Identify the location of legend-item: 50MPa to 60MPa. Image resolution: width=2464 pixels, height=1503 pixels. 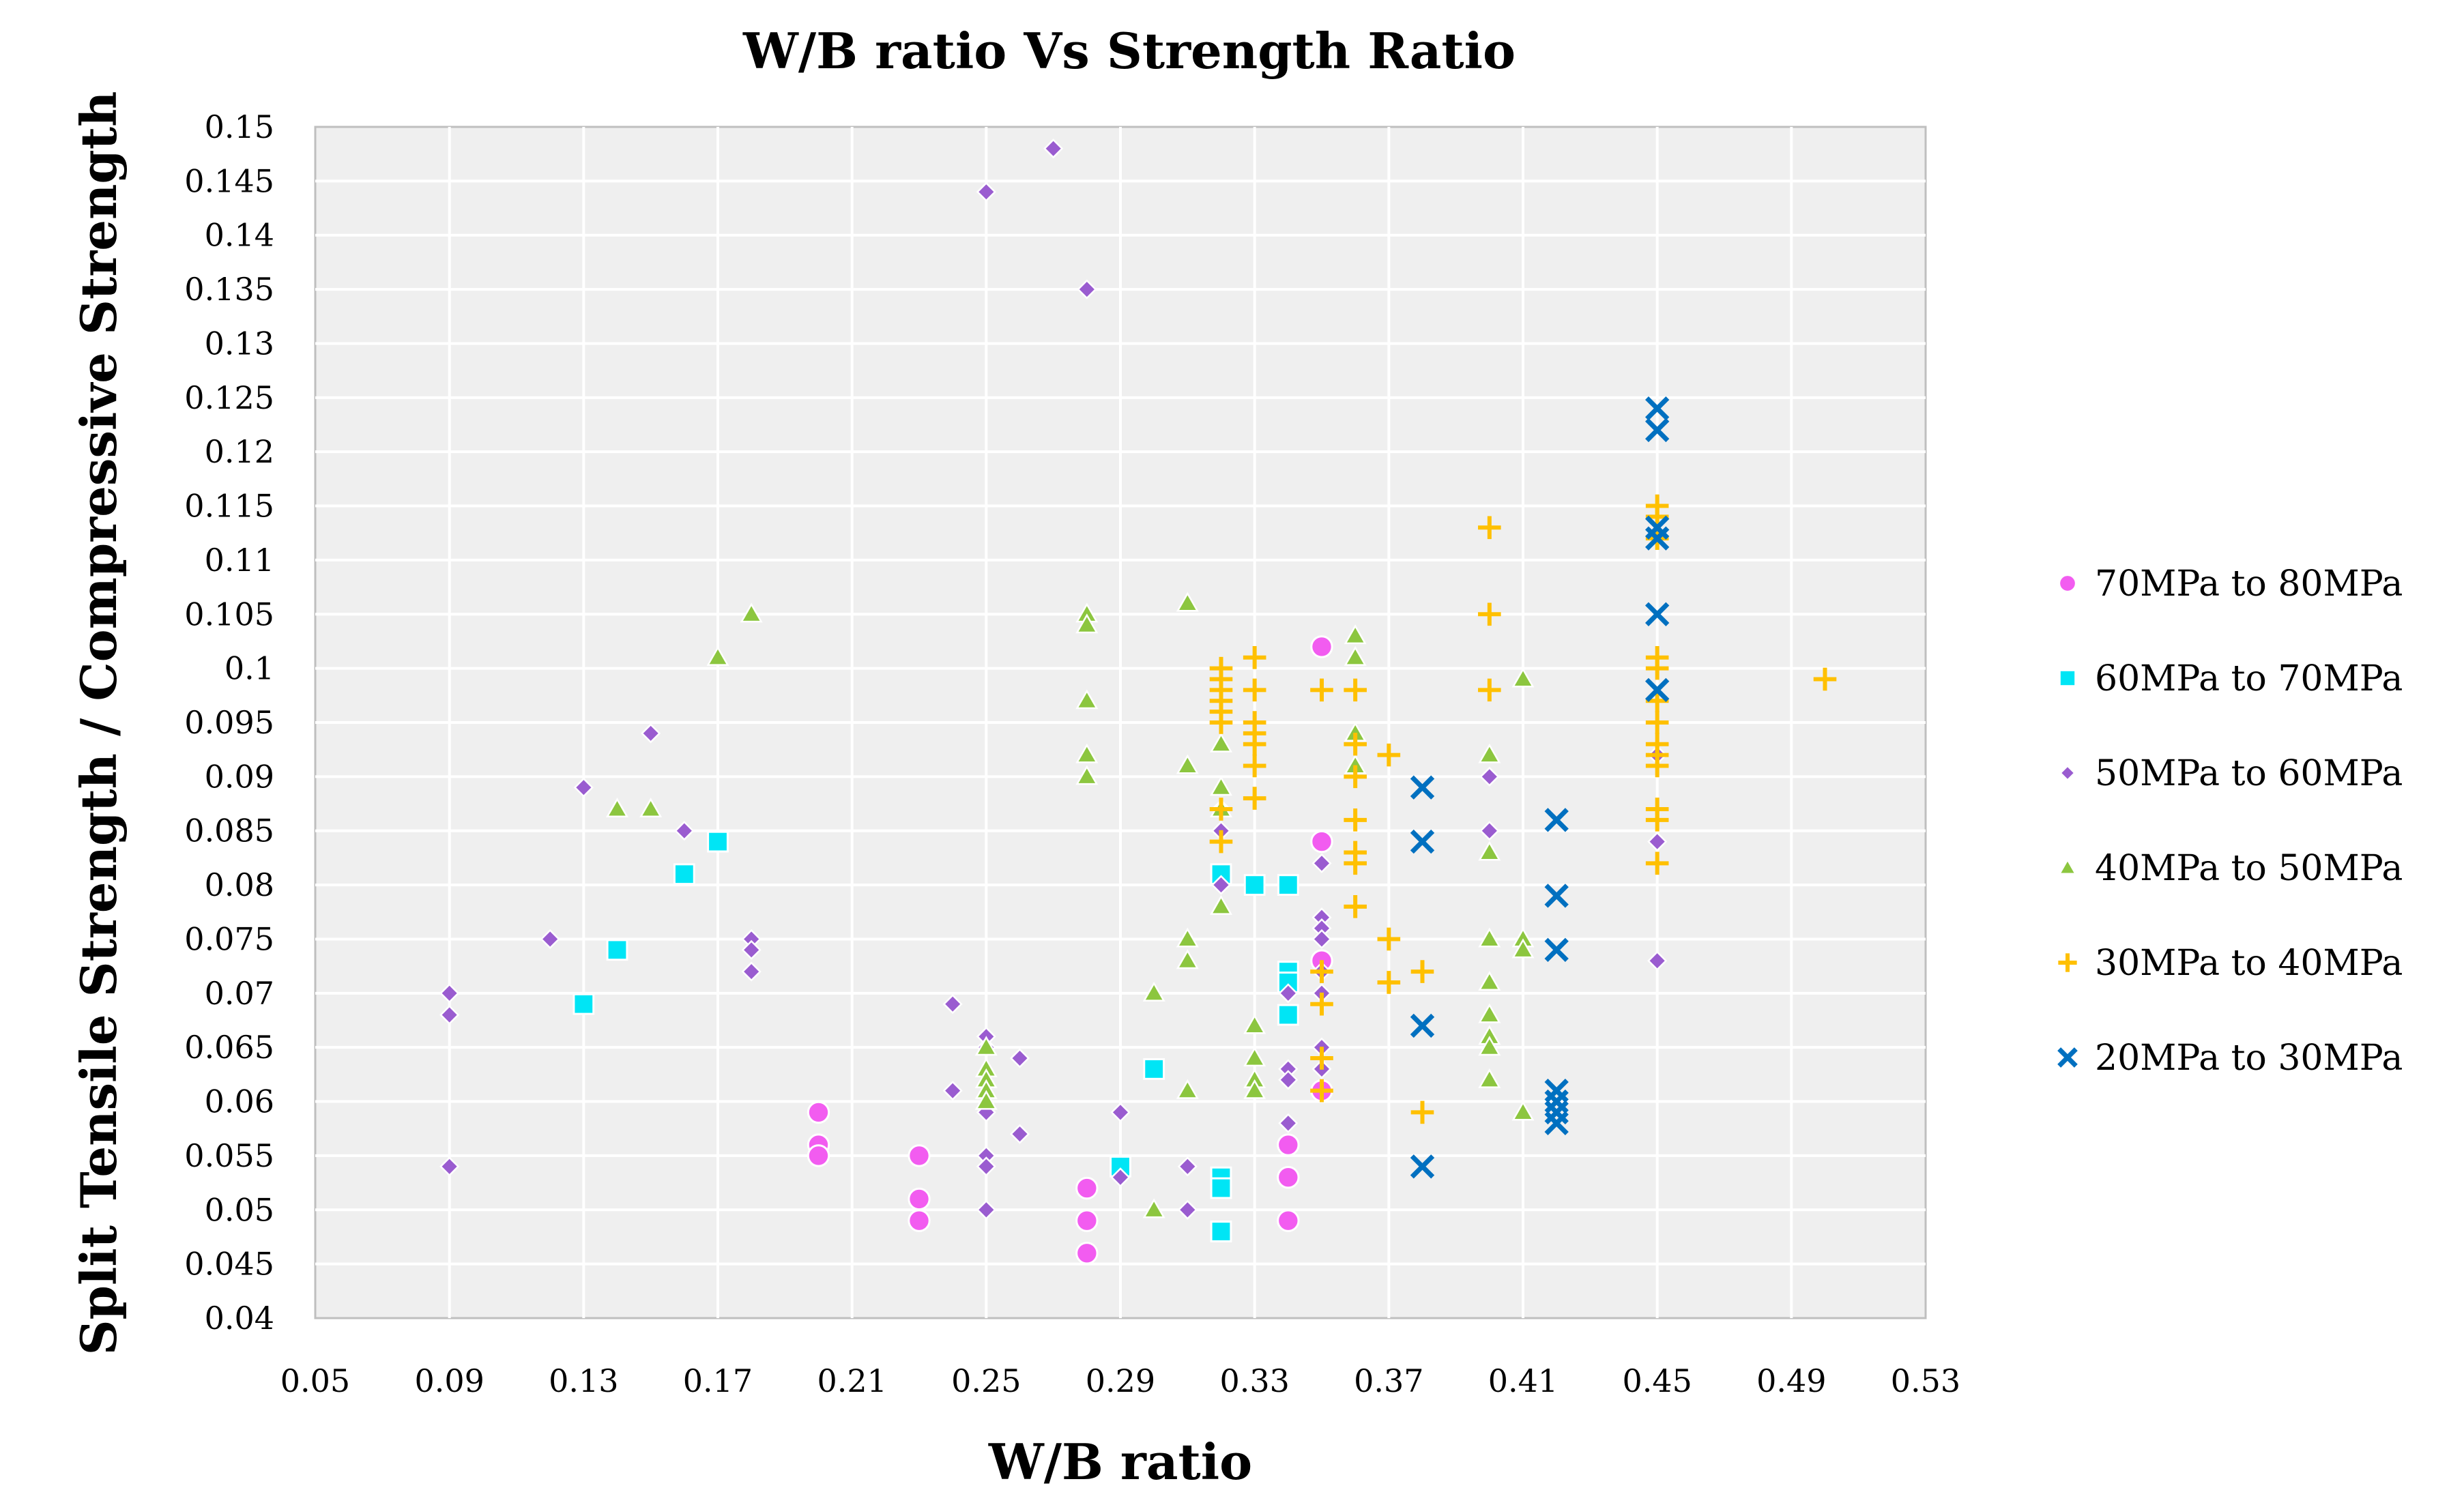
(2231, 773).